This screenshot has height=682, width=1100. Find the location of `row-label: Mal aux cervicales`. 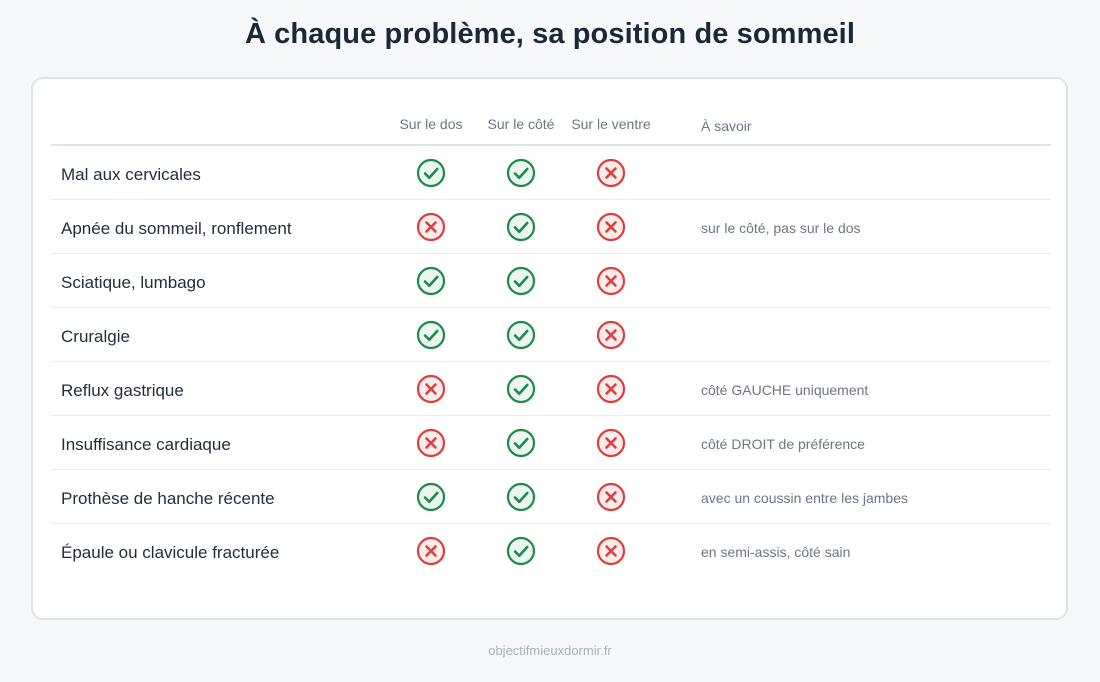

row-label: Mal aux cervicales is located at coordinates (131, 174).